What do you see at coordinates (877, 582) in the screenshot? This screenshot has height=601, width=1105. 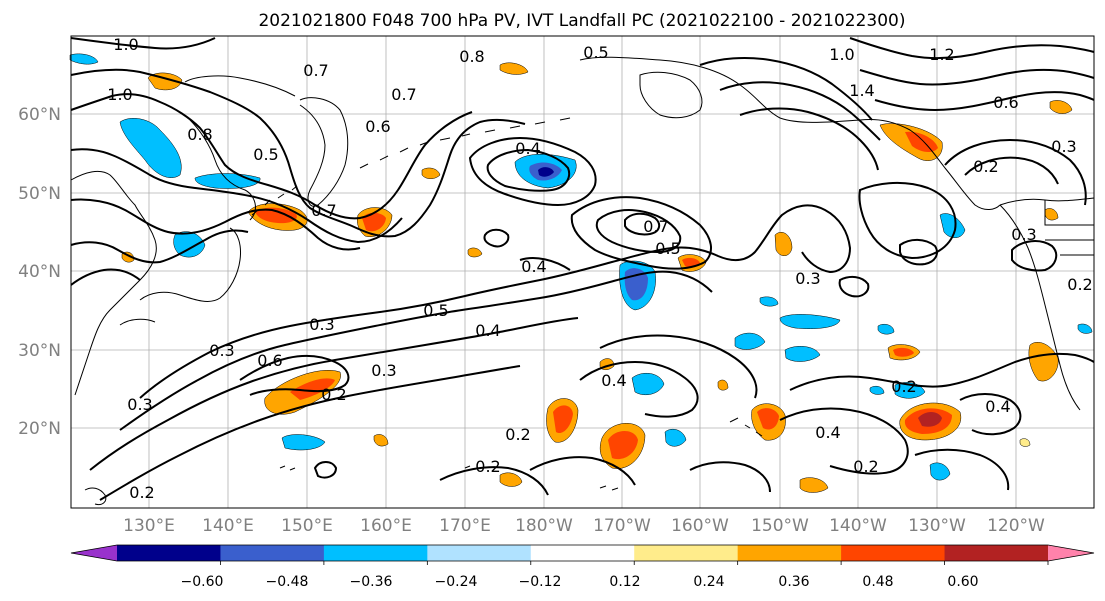 I see `colorbar-tick-label: 0.48` at bounding box center [877, 582].